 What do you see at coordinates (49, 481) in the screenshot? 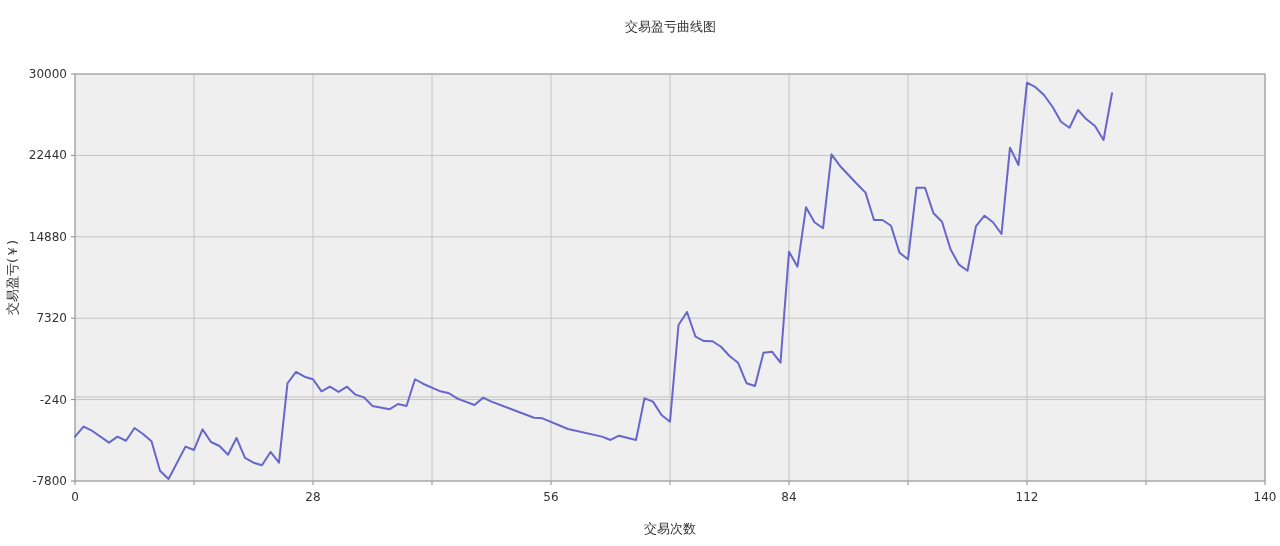
I see `y-tick-label: -7800` at bounding box center [49, 481].